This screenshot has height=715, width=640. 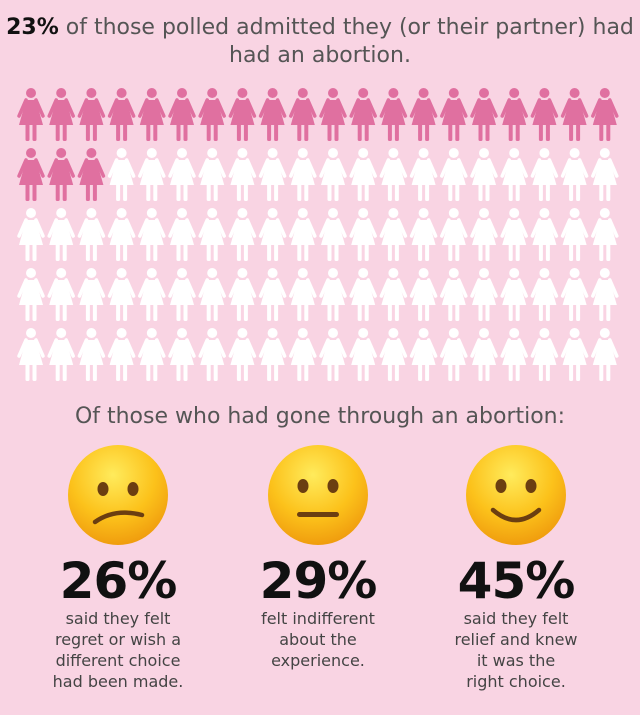 I want to click on percent-relief: 45%, so click(x=516, y=581).